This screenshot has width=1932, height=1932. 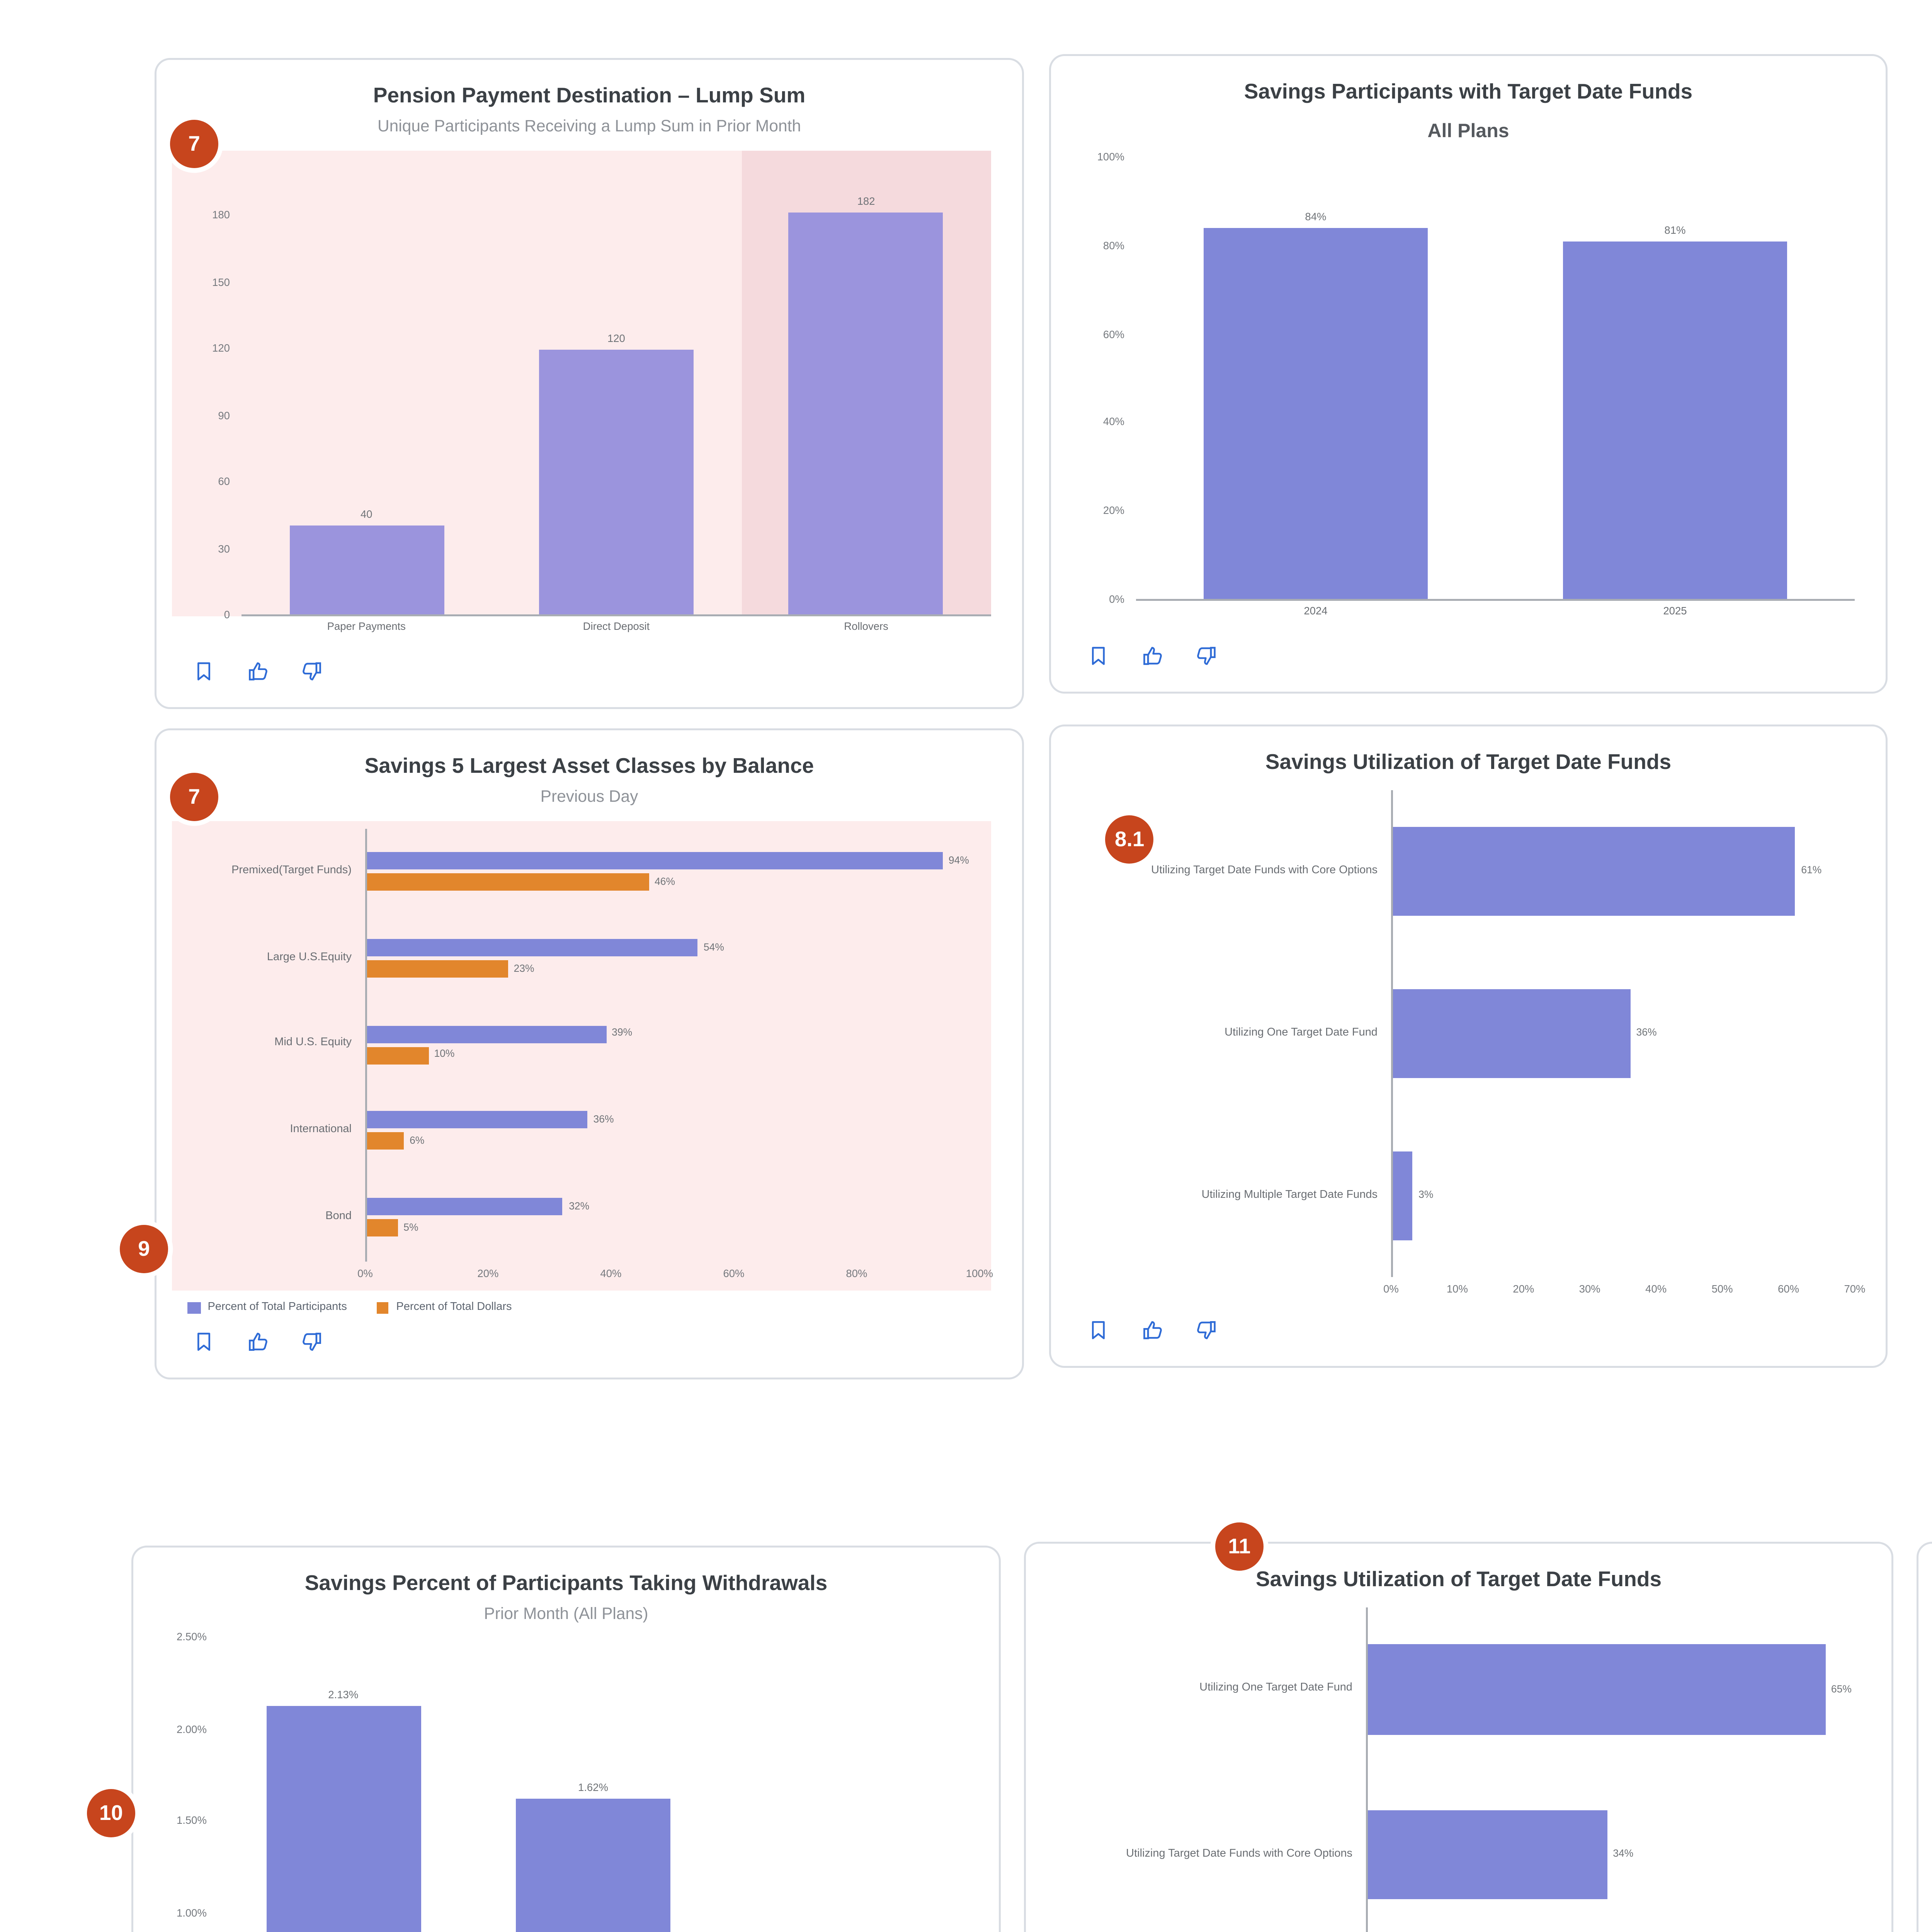 I want to click on bar-value-label: 10%, so click(x=445, y=1055).